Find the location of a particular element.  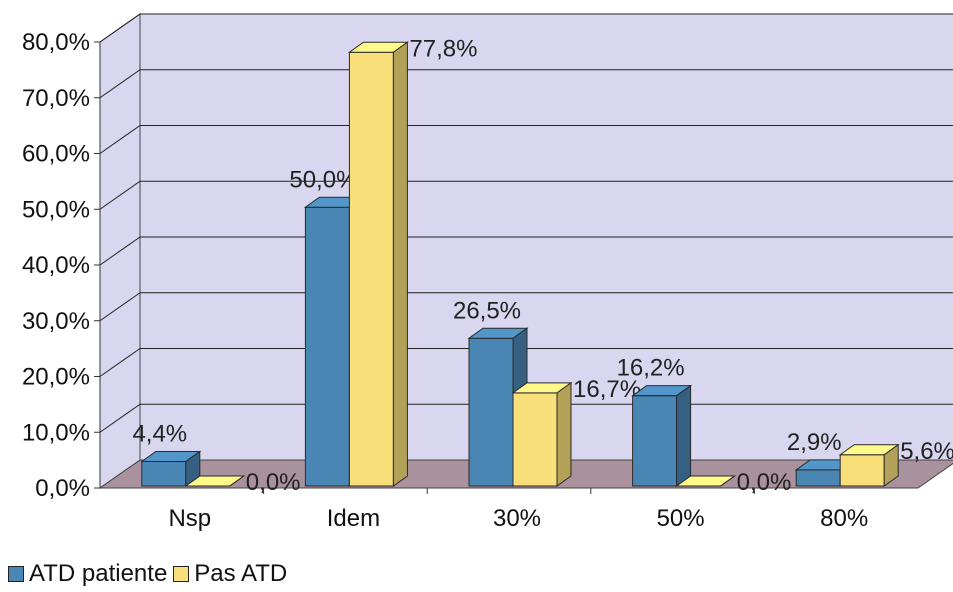

y-tick-label: 60,0% is located at coordinates (56, 154).